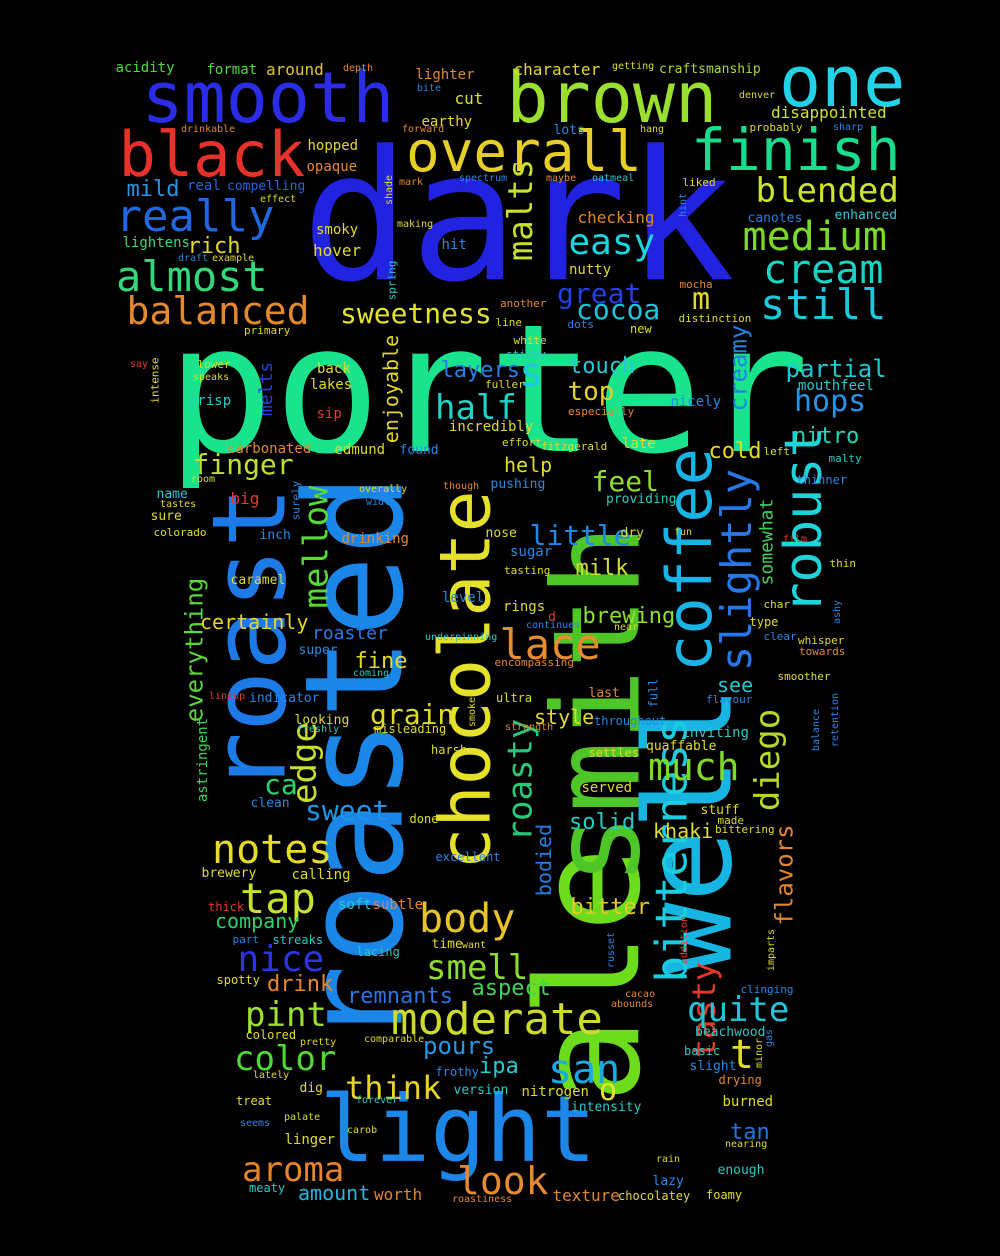 Image resolution: width=1000 pixels, height=1256 pixels. What do you see at coordinates (625, 481) in the screenshot?
I see `word-feel: feel` at bounding box center [625, 481].